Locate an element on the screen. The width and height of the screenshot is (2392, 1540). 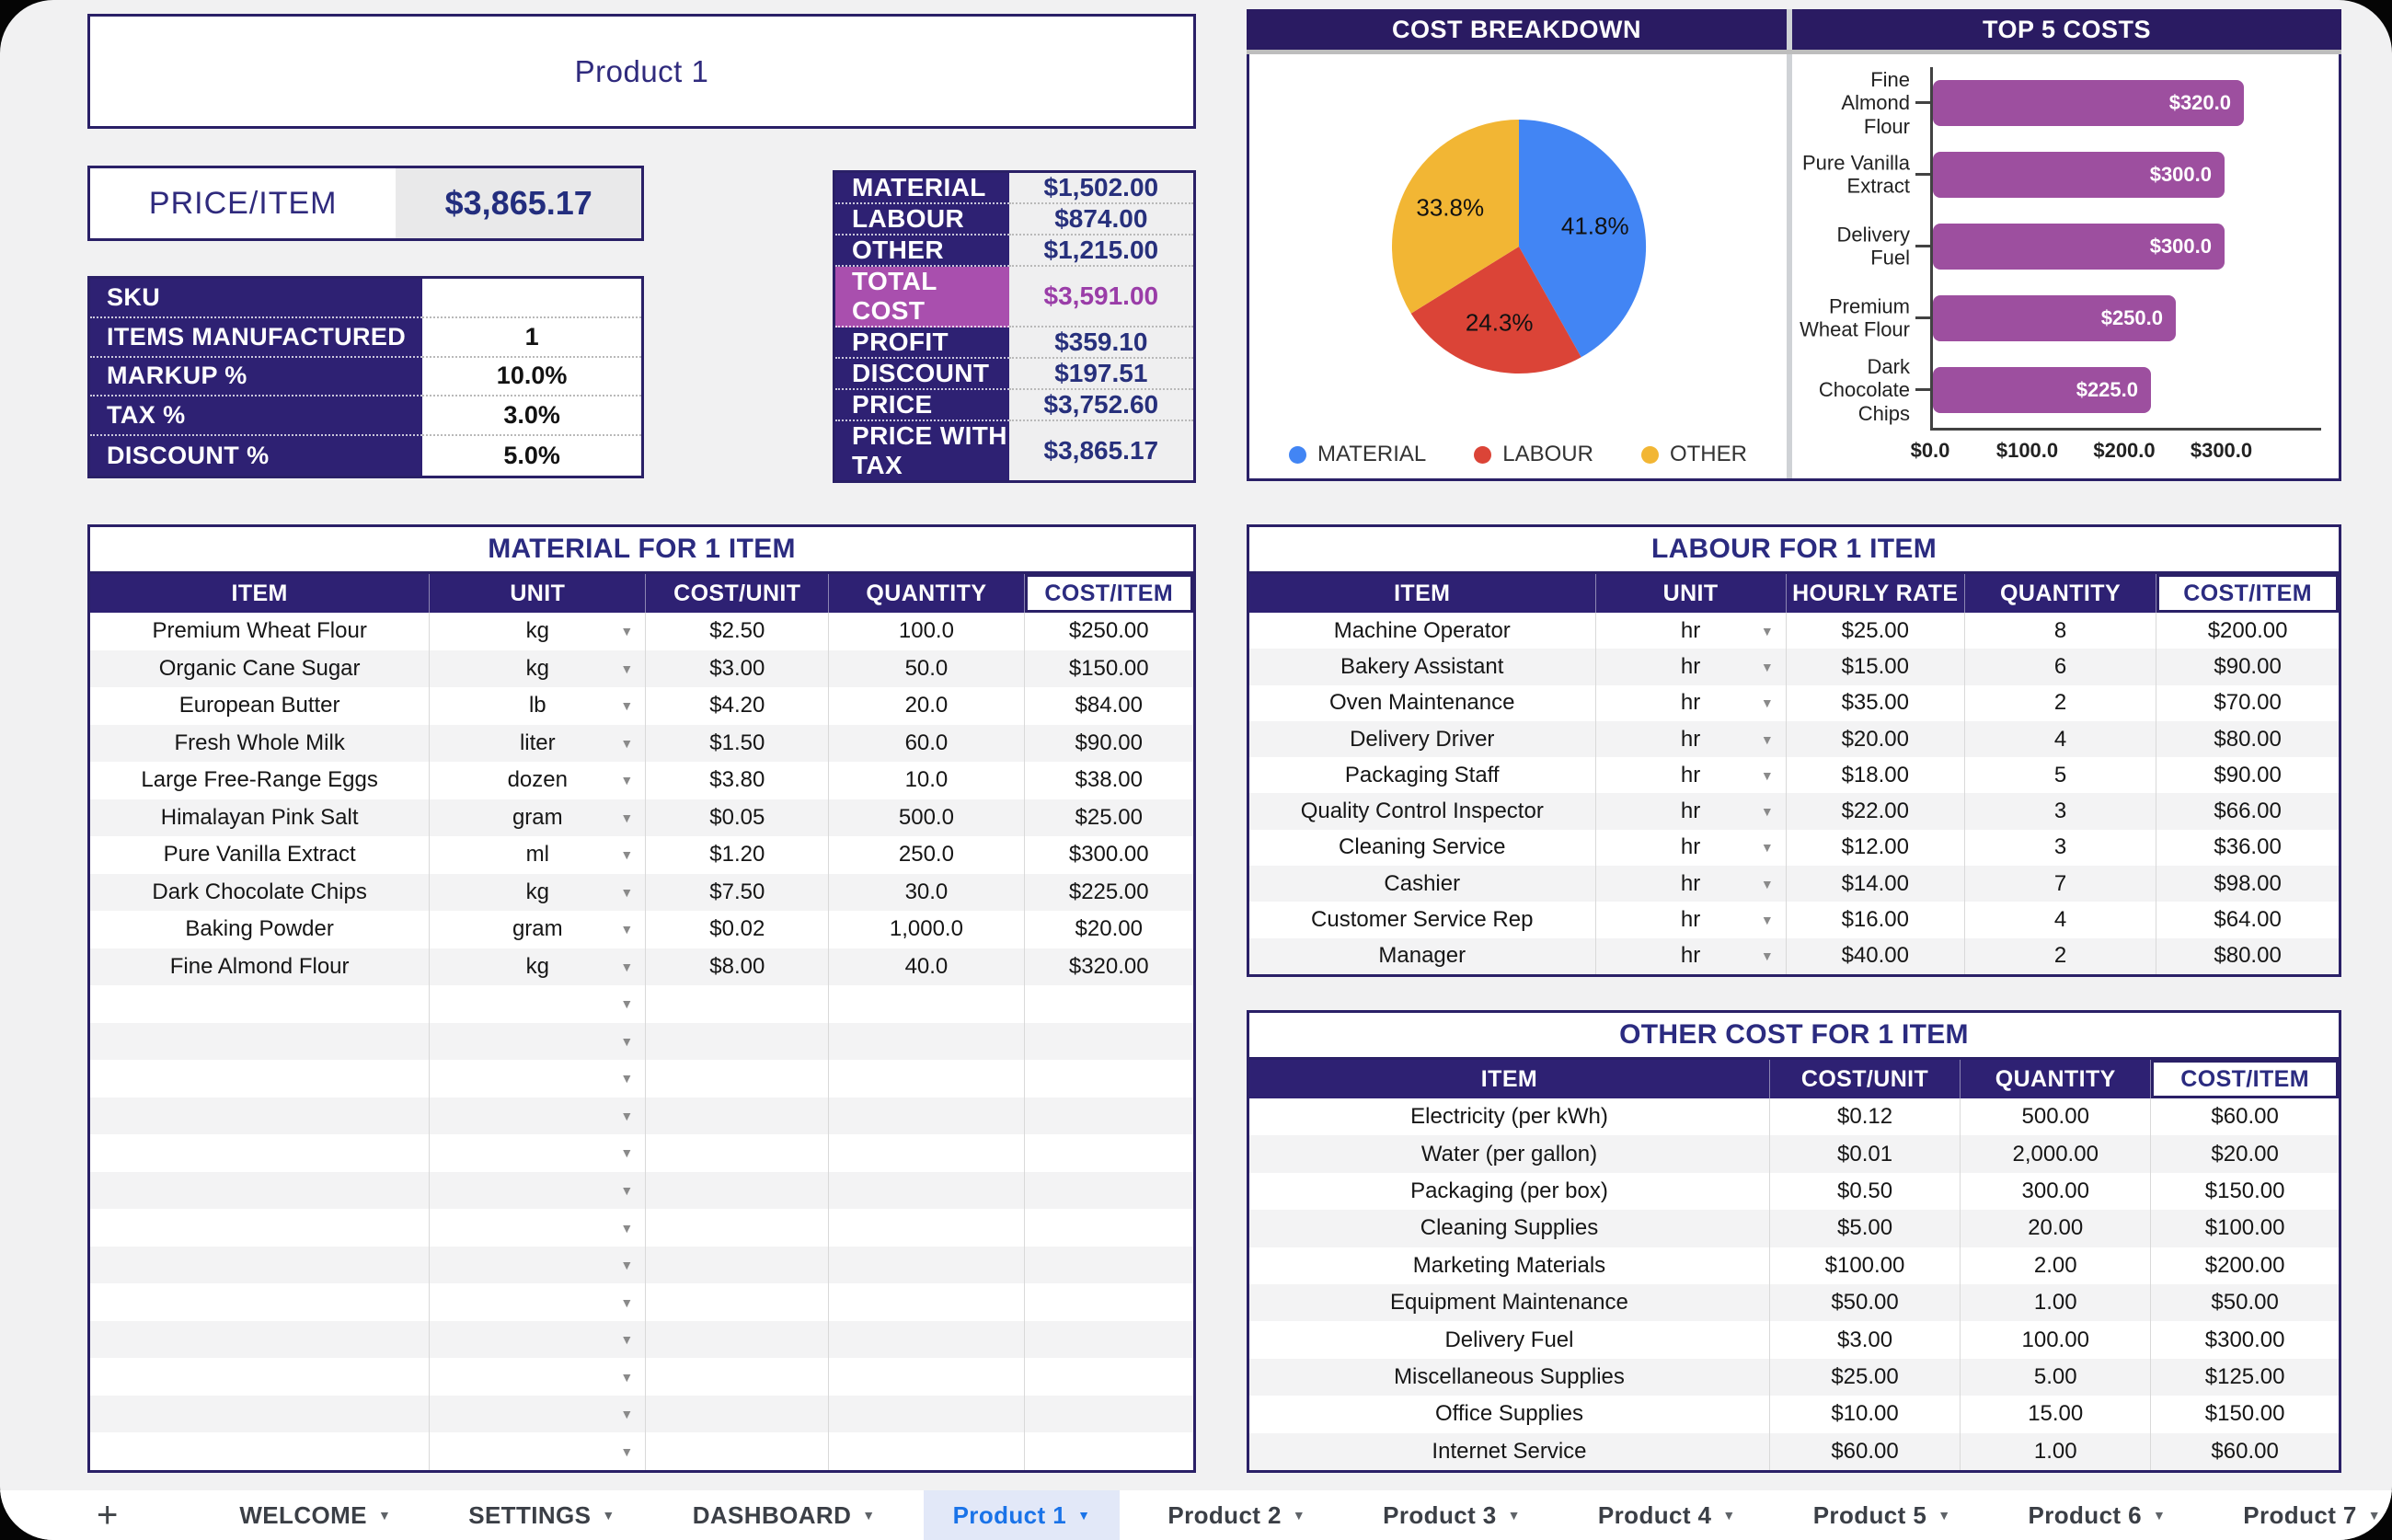
summary-row-value: $3,591.00 is located at coordinates (1100, 297).